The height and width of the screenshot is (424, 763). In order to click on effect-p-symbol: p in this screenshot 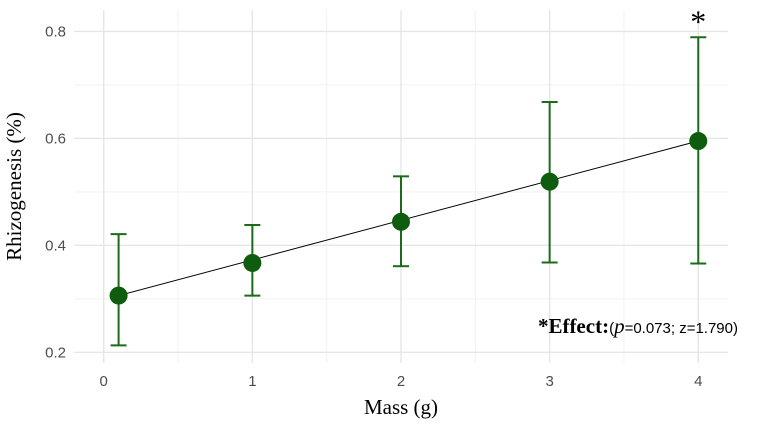, I will do `click(618, 326)`.